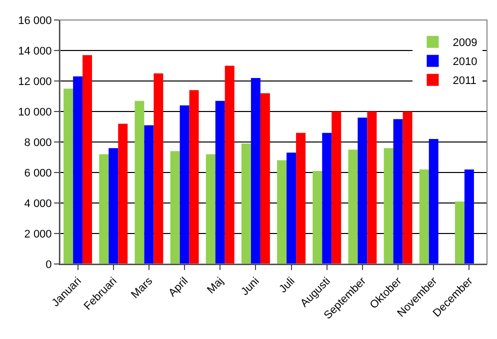  Describe the element at coordinates (465, 43) in the screenshot. I see `legend-label: 2009` at that location.